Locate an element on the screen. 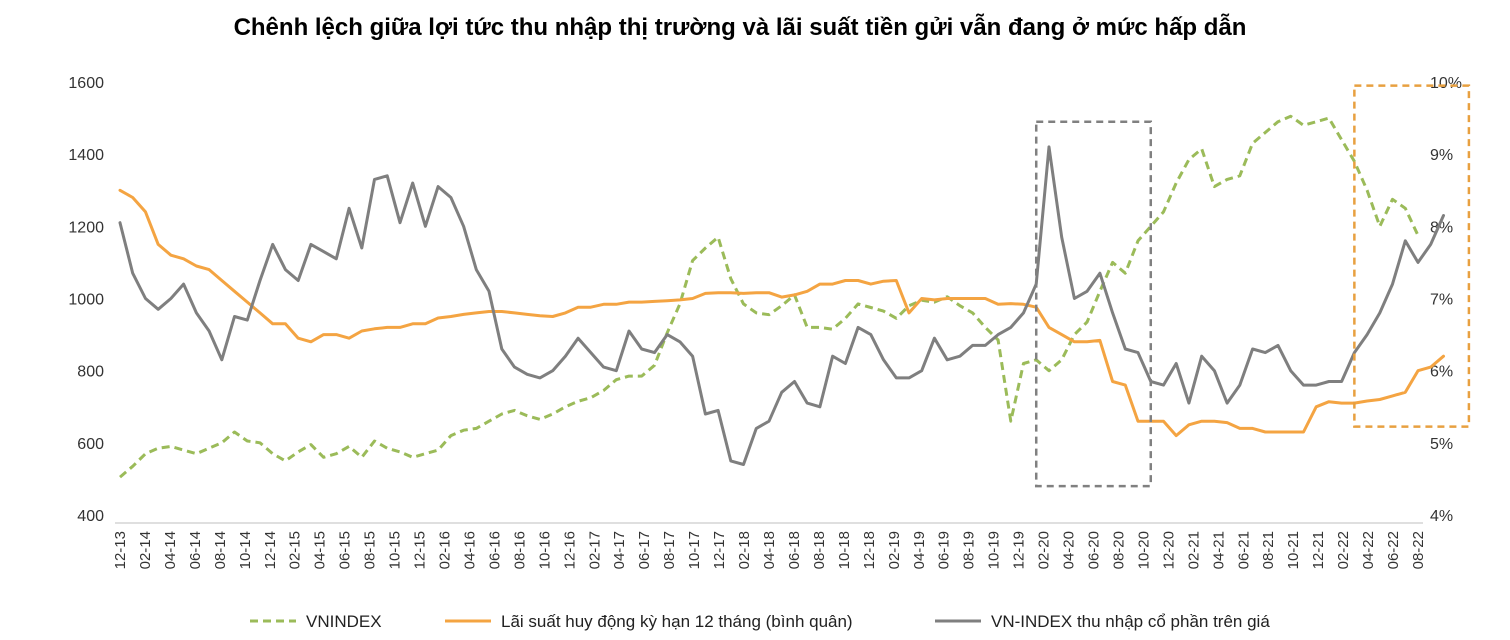 This screenshot has height=640, width=1510. x-tick-label: 04-21 is located at coordinates (1218, 550).